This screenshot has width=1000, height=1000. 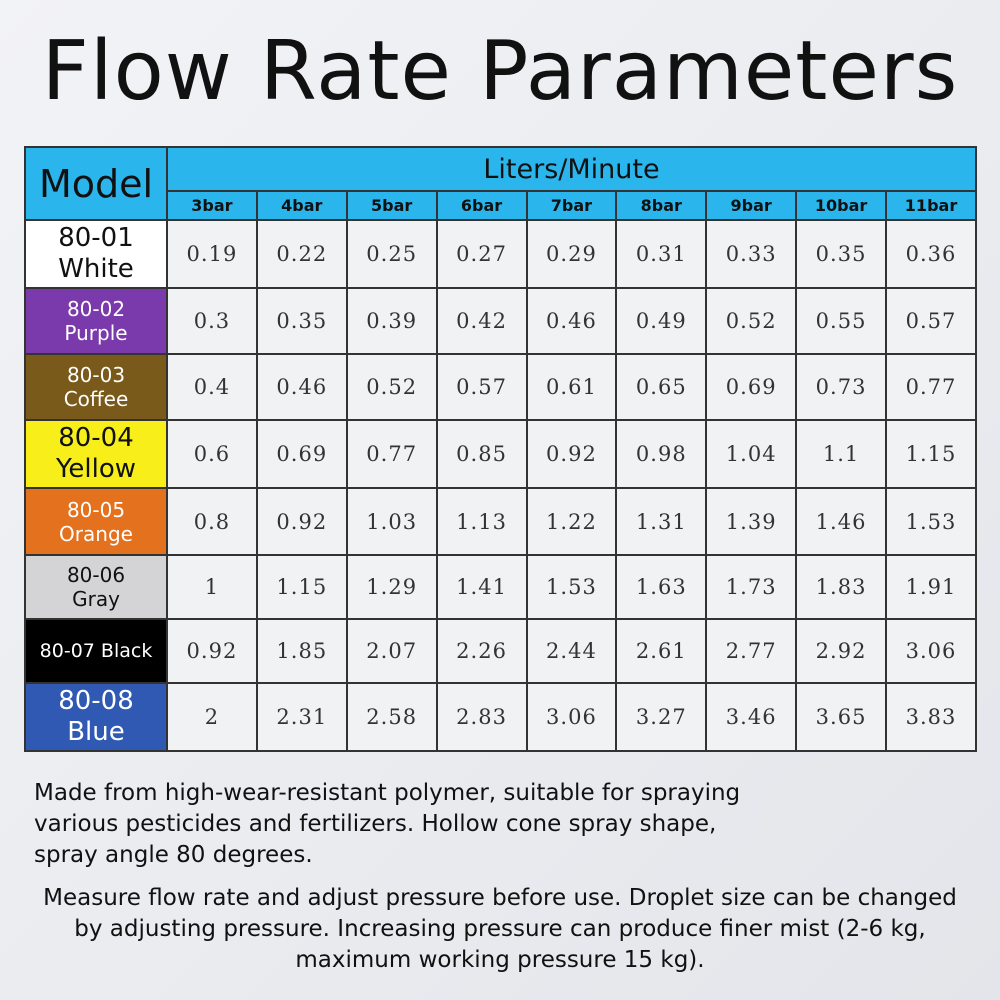 I want to click on flow-value-cell: 0.3, so click(x=212, y=321).